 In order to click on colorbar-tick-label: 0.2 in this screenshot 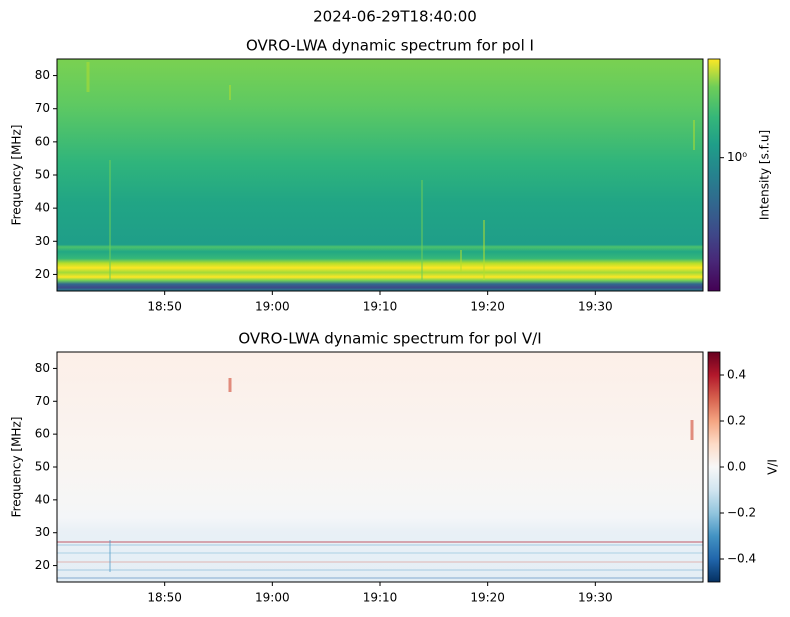, I will do `click(736, 421)`.